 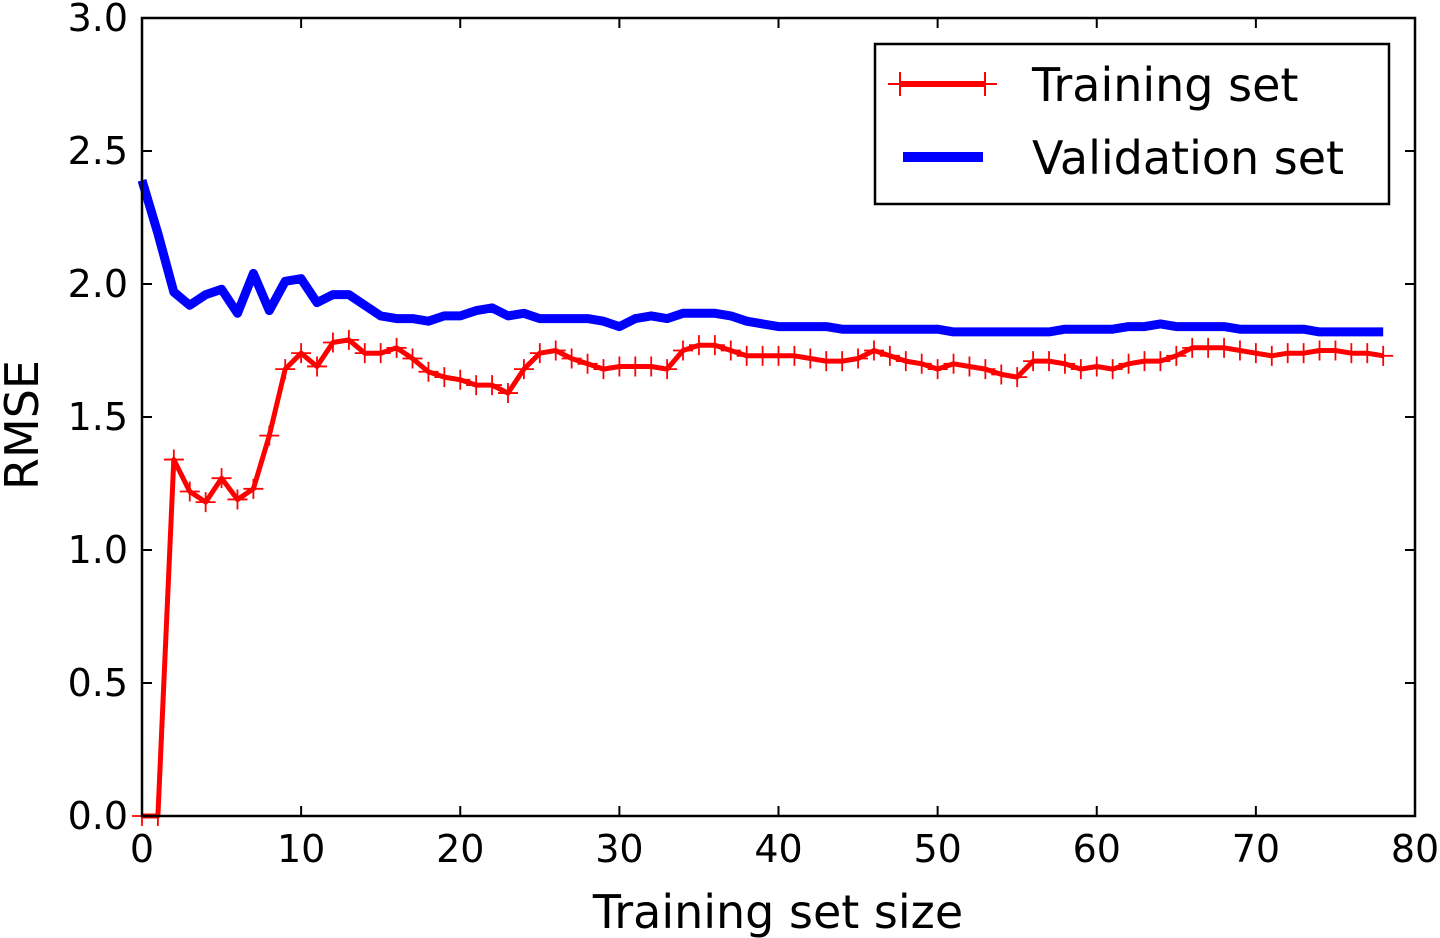 What do you see at coordinates (1164, 85) in the screenshot?
I see `legend-label-training: Training set` at bounding box center [1164, 85].